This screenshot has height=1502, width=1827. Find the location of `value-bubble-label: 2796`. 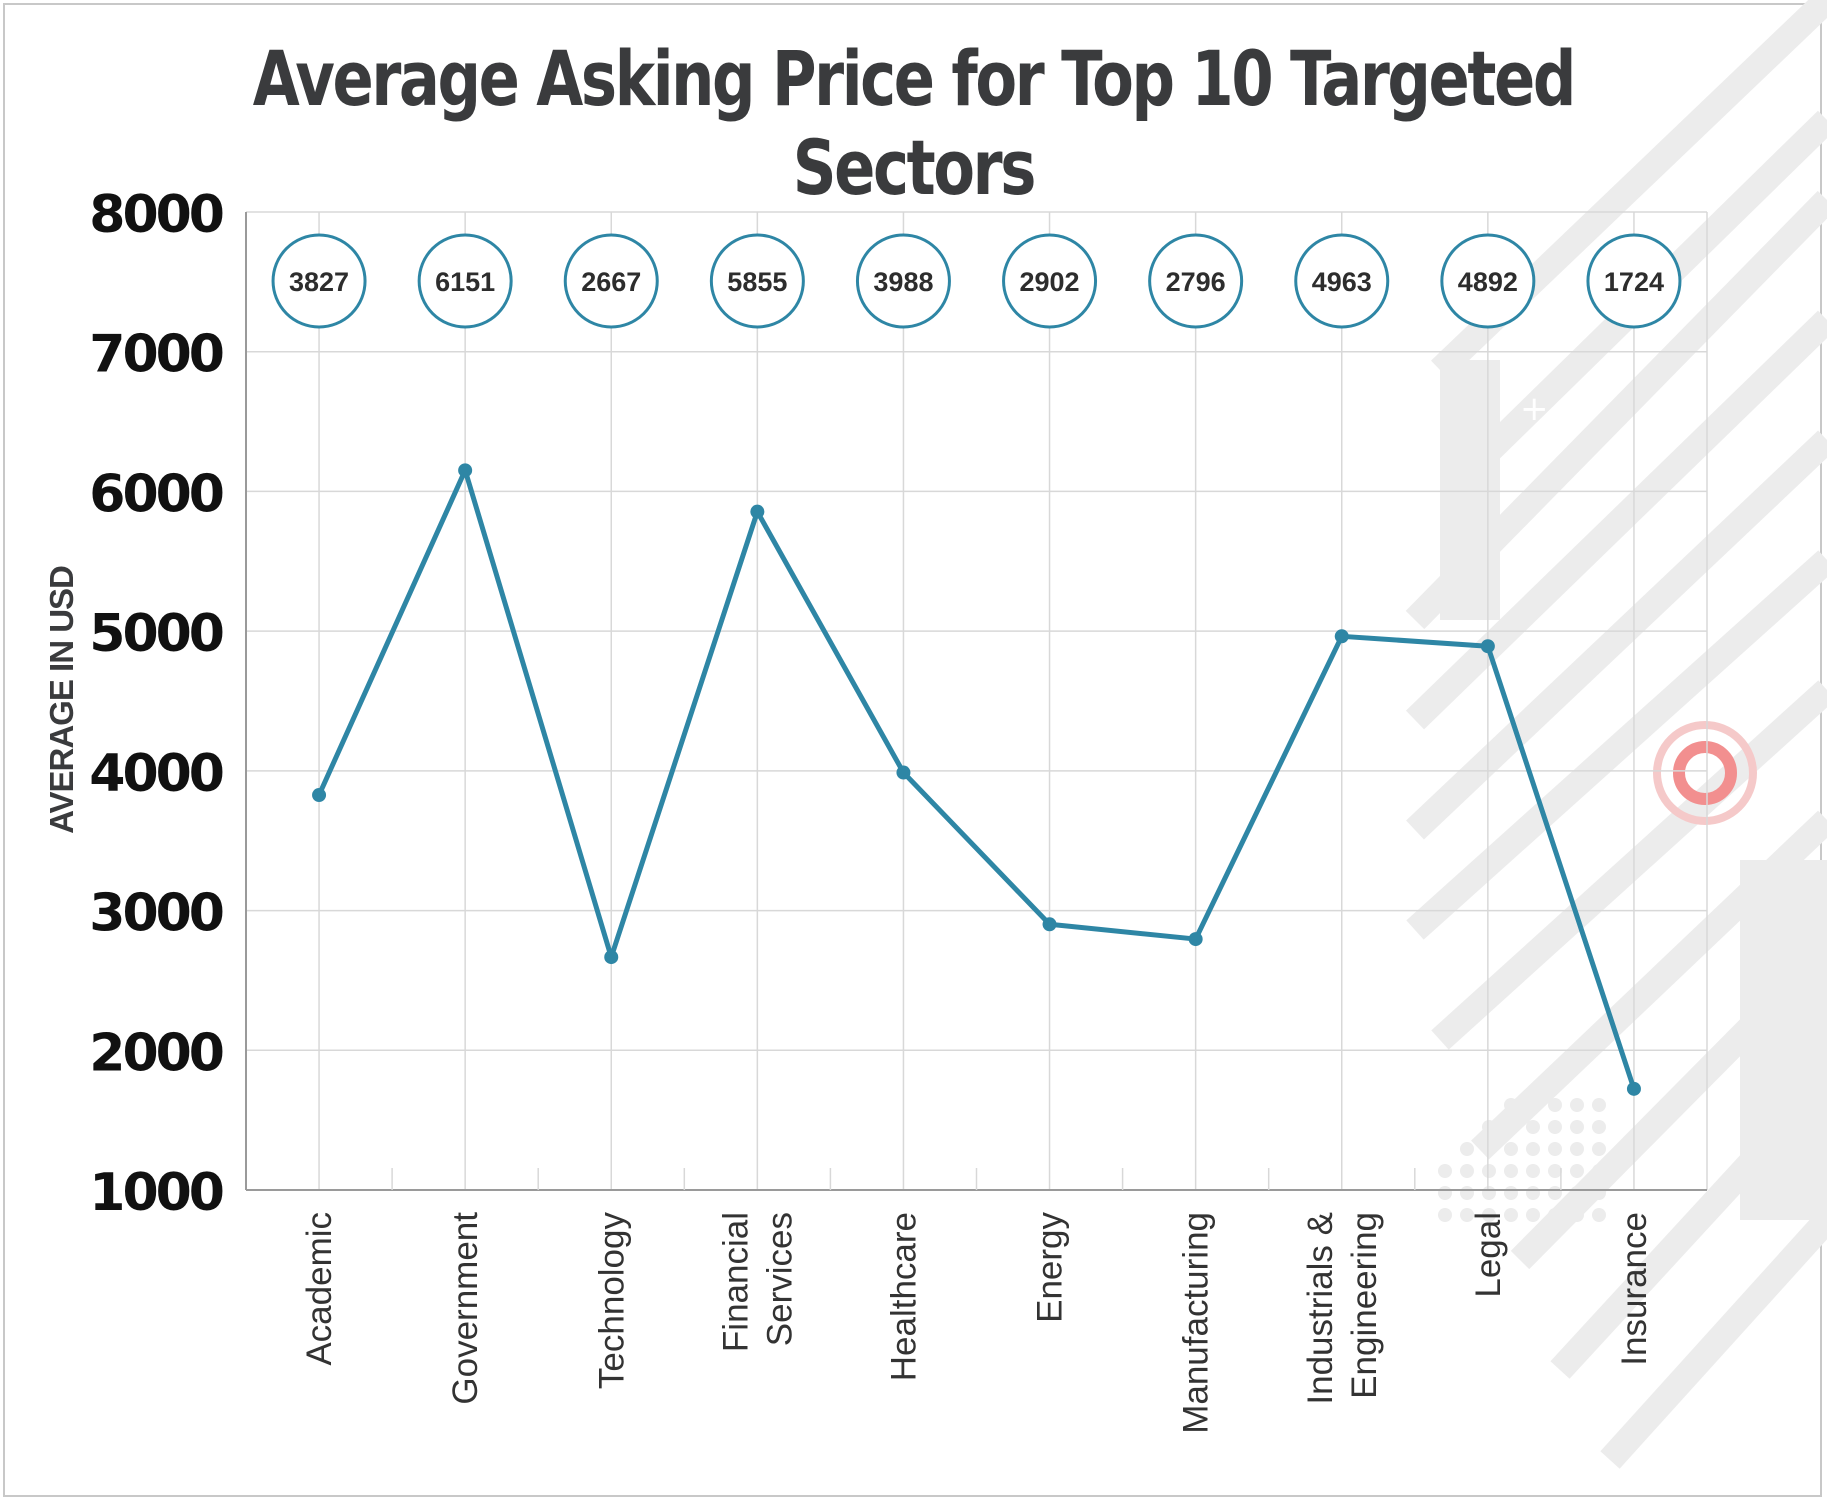

value-bubble-label: 2796 is located at coordinates (1196, 282).